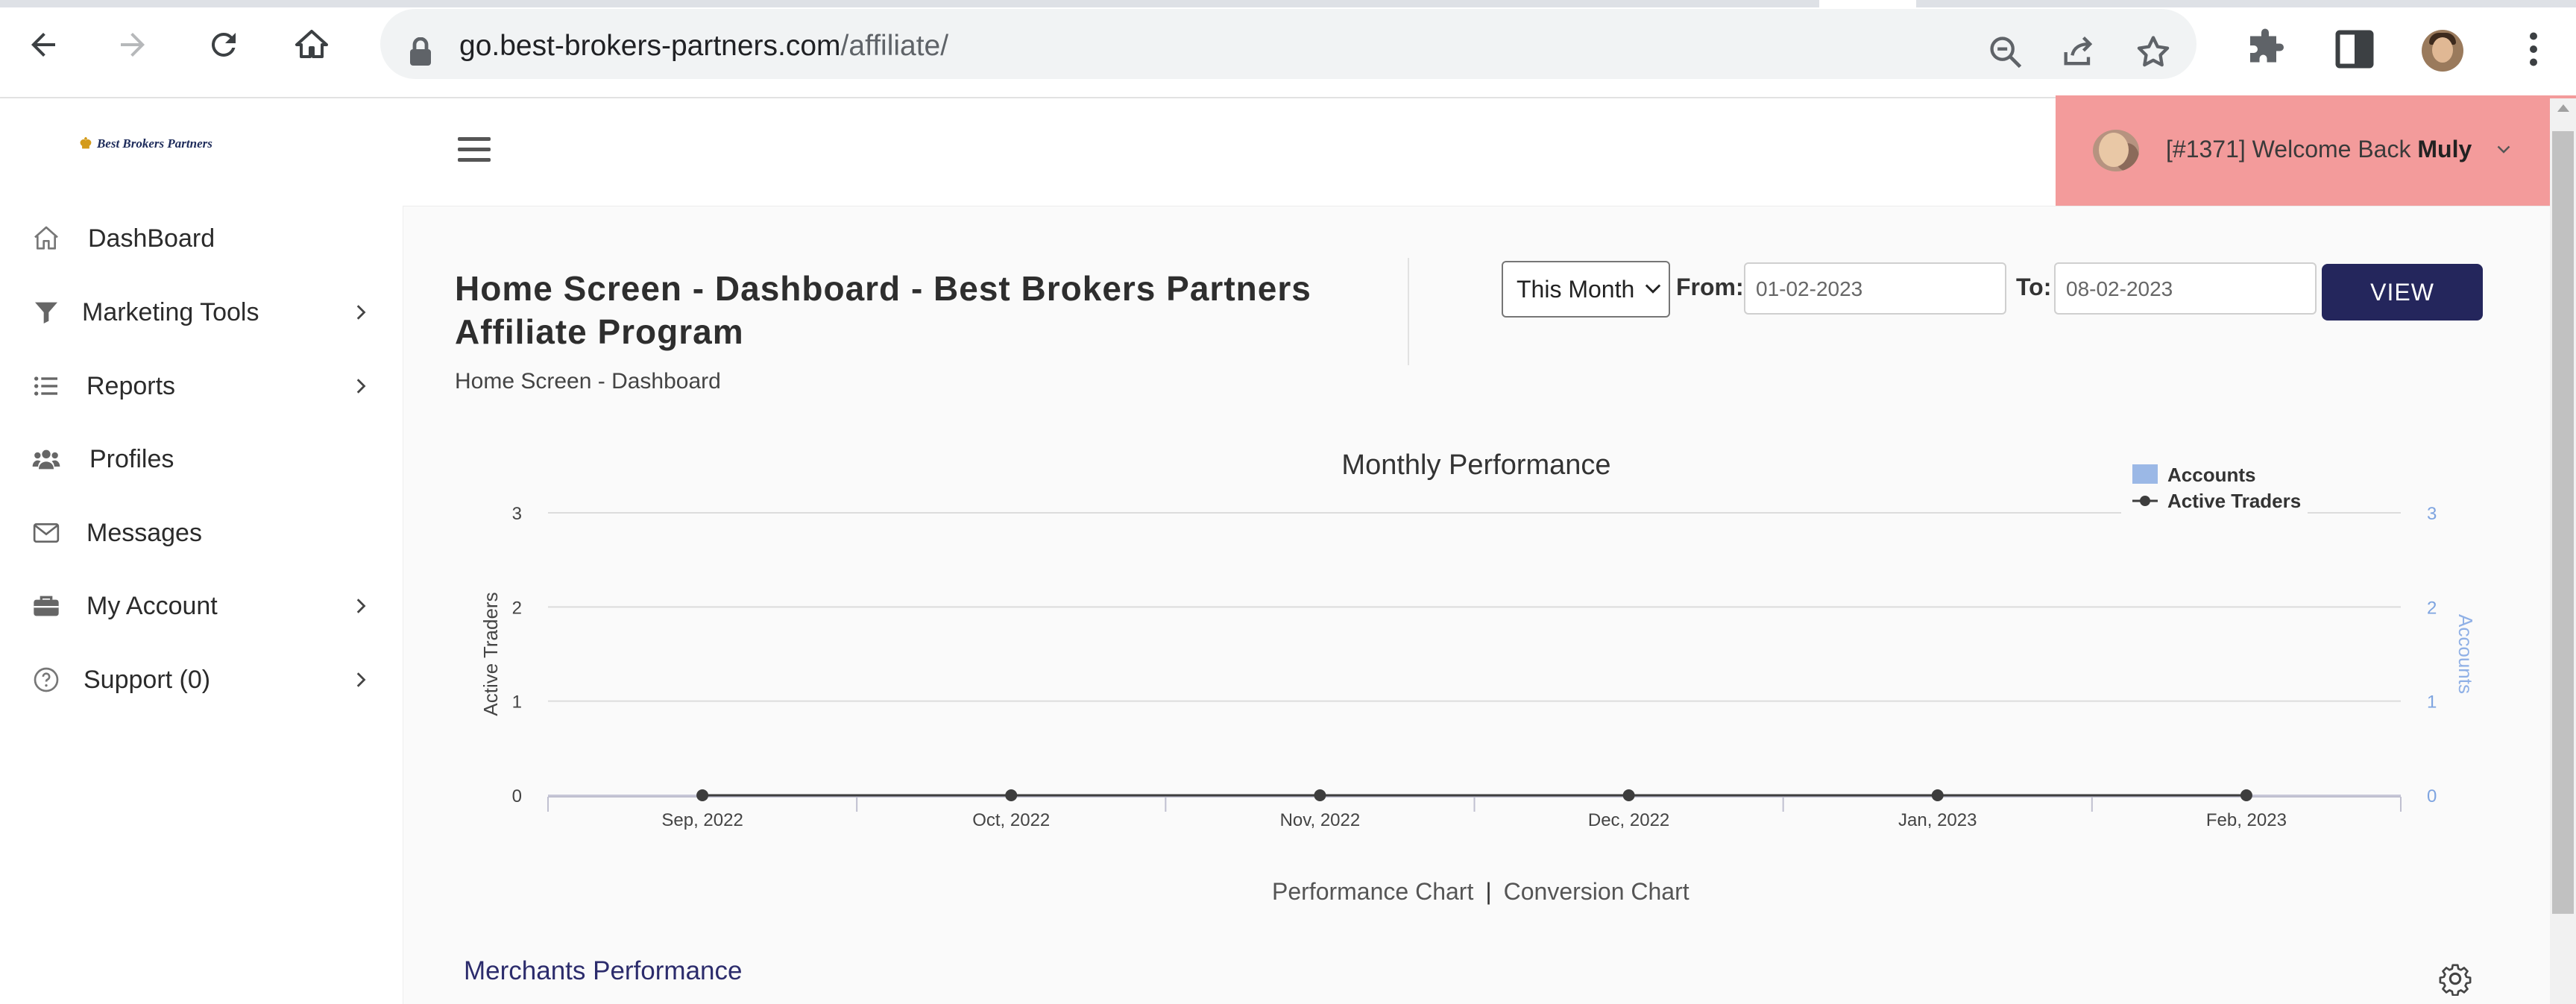 The image size is (2576, 1004). What do you see at coordinates (46, 386) in the screenshot?
I see `list-icon` at bounding box center [46, 386].